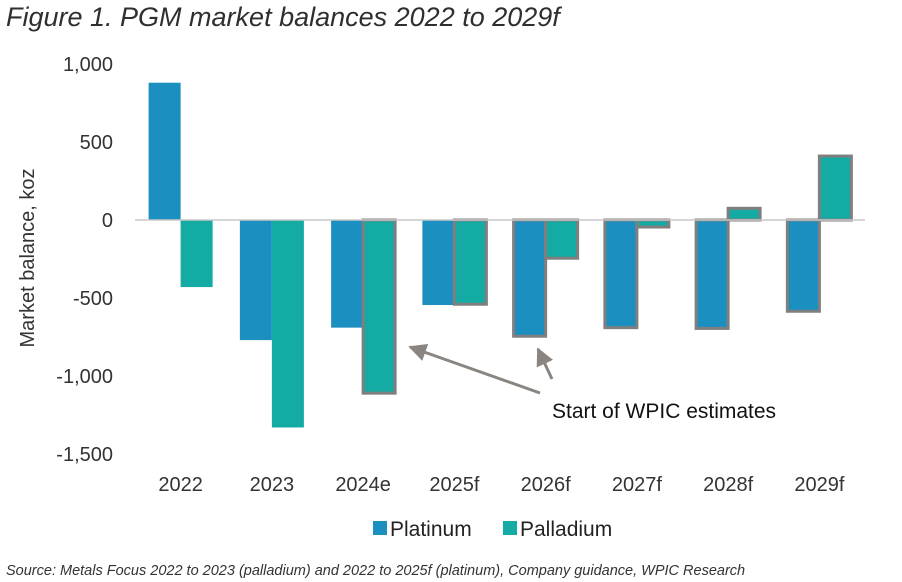  Describe the element at coordinates (431, 529) in the screenshot. I see `legend-label-platinum: Platinum` at that location.